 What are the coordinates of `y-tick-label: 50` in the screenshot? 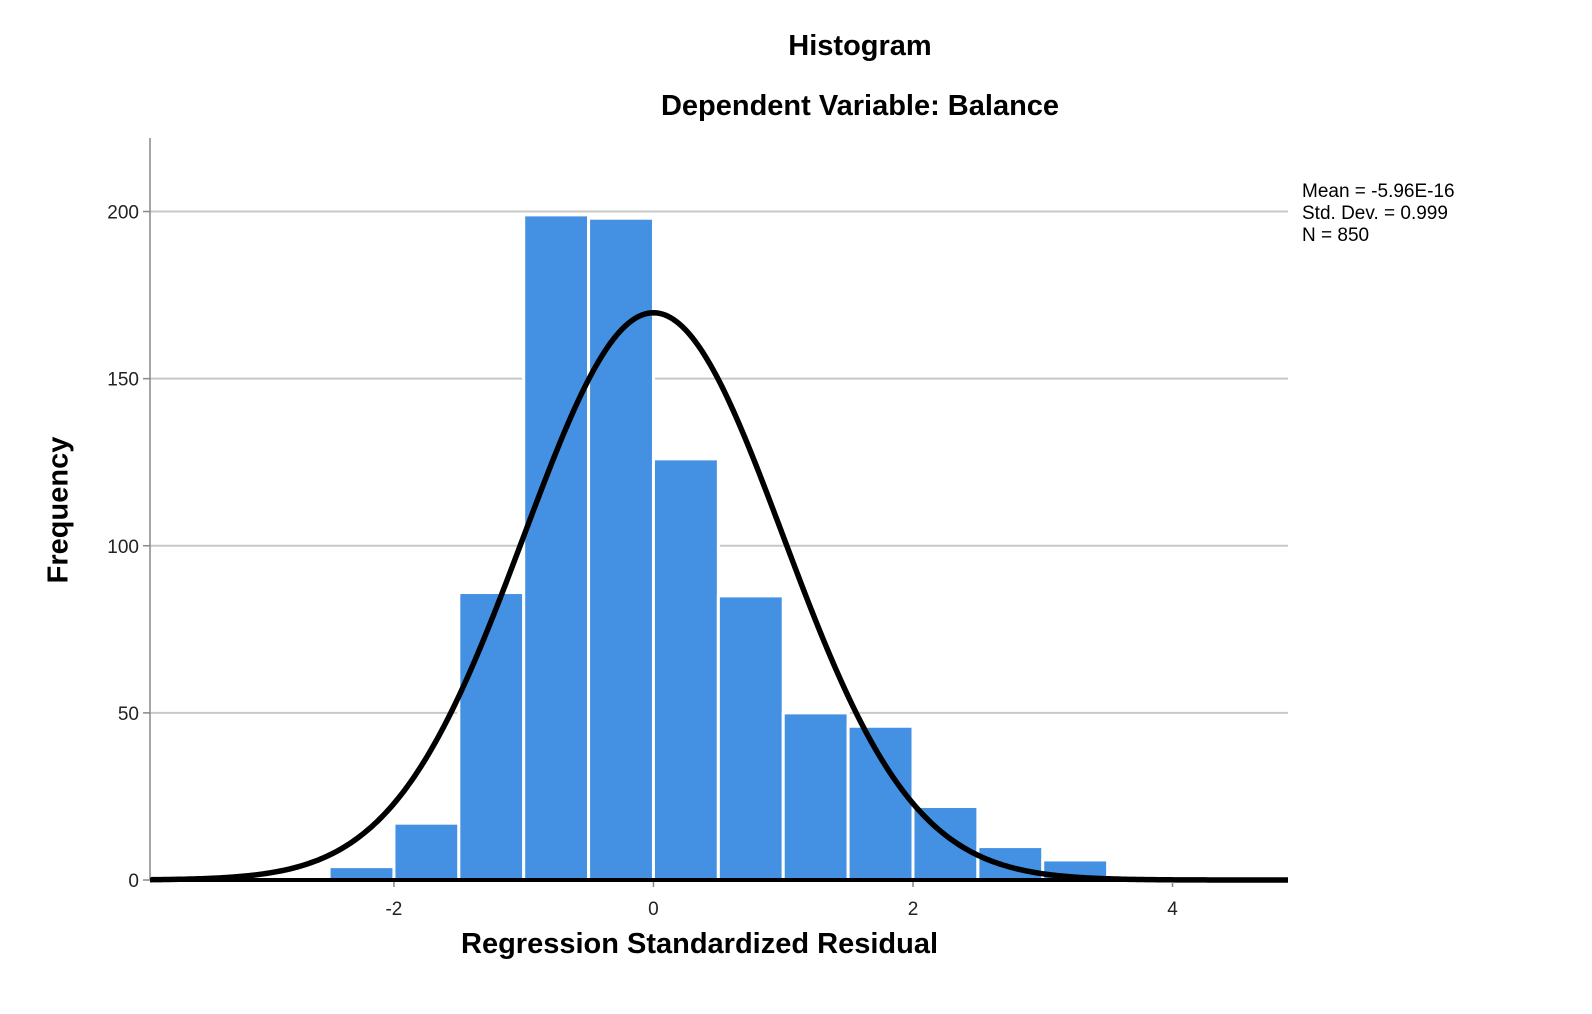 It's located at (128, 714).